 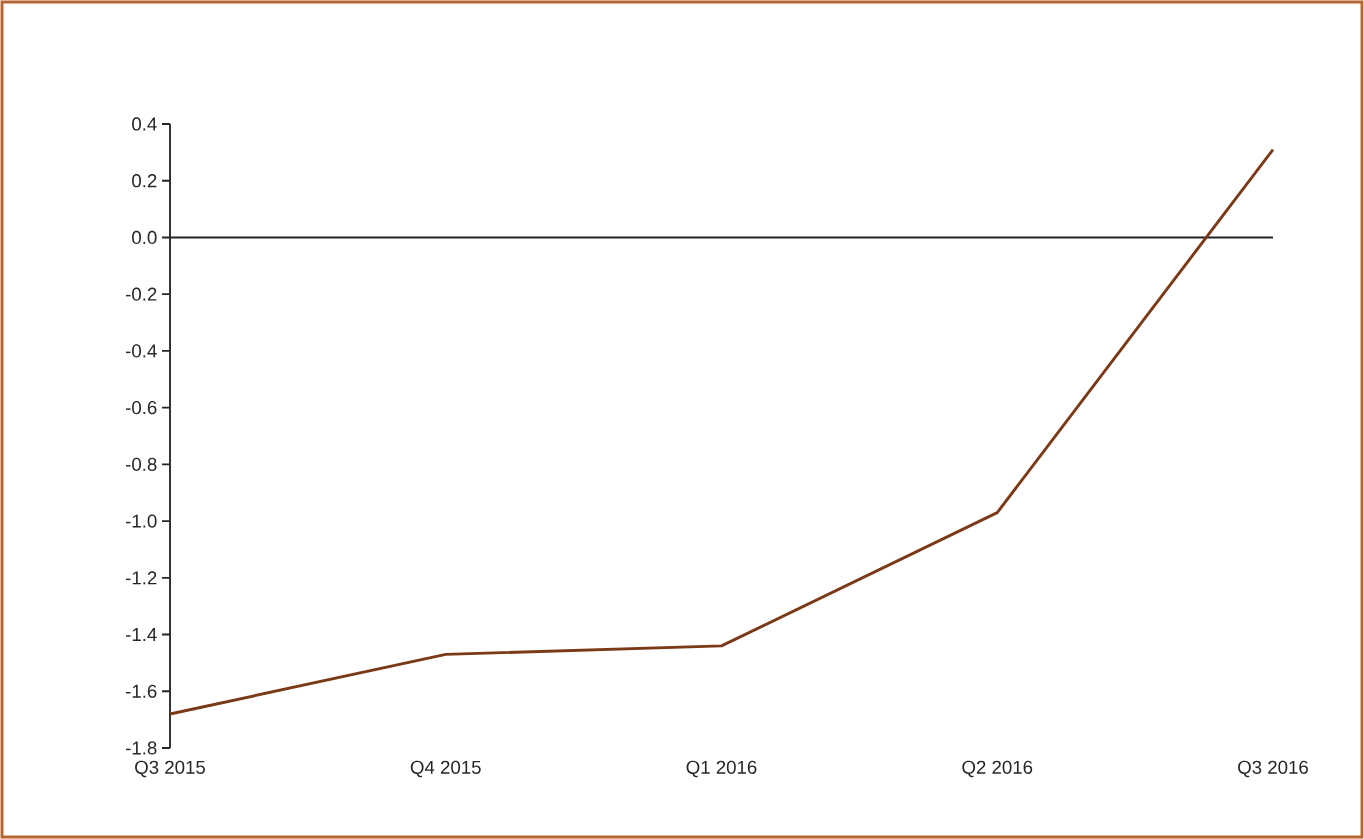 I want to click on y-tick-label: 0.0, so click(x=144, y=237).